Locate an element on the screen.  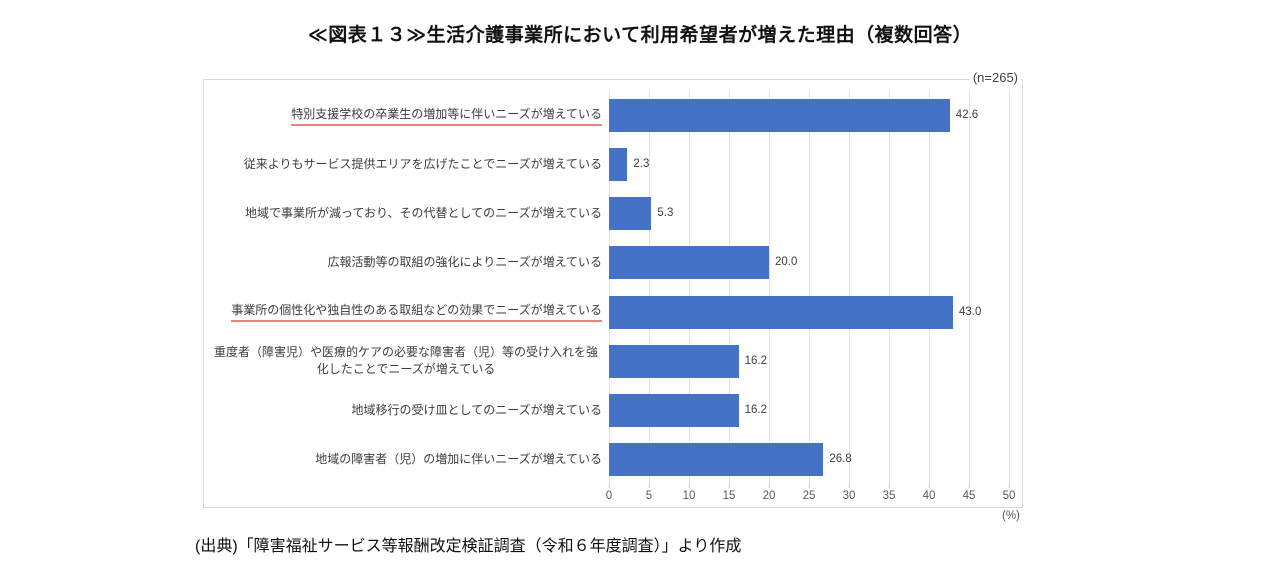
x-axis-tick-label: 20 is located at coordinates (769, 496).